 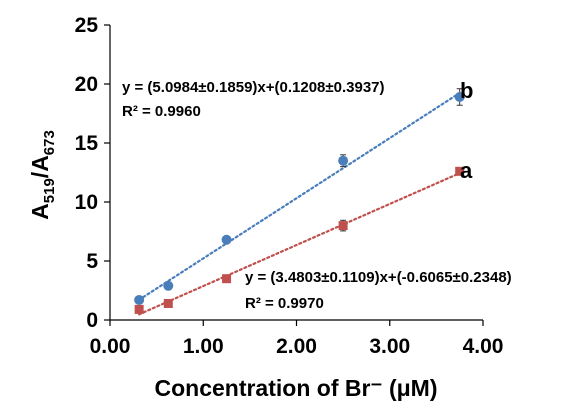 I want to click on series-b-r2: R² = 0.9960, so click(x=161, y=111).